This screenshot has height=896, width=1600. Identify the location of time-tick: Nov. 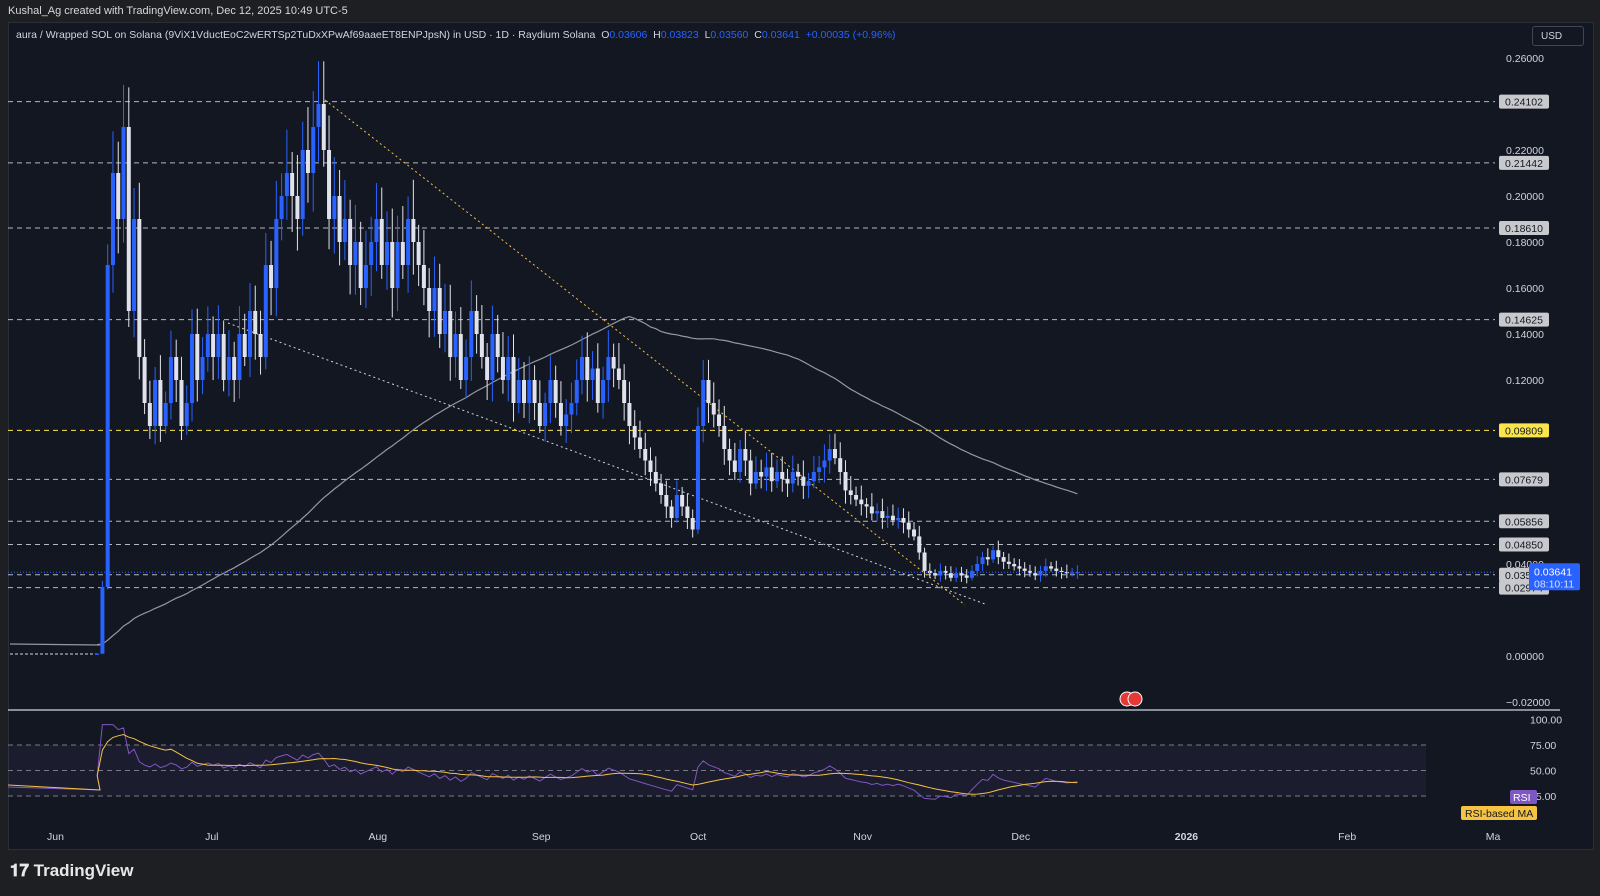
(862, 837).